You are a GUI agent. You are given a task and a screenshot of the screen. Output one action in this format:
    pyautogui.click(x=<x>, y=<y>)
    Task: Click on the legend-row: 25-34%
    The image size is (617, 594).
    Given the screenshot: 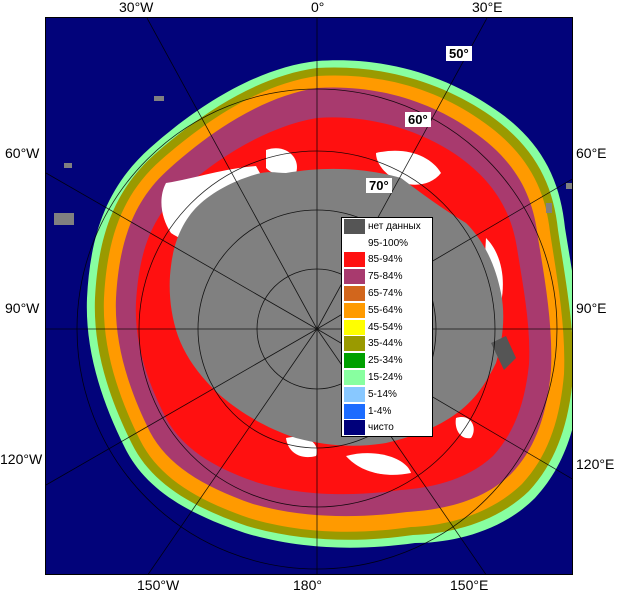 What is the action you would take?
    pyautogui.click(x=387, y=360)
    